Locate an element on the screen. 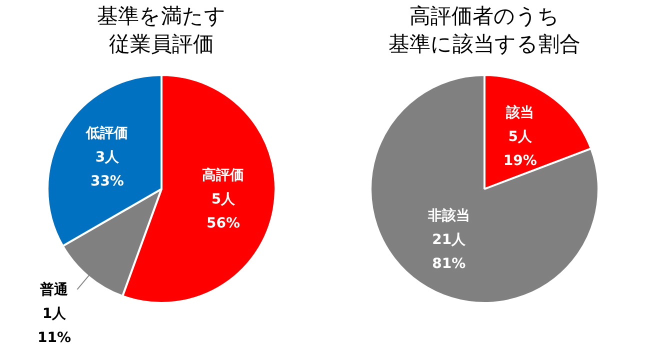 The image size is (646, 348). slice-label: 該当 is located at coordinates (519, 113).